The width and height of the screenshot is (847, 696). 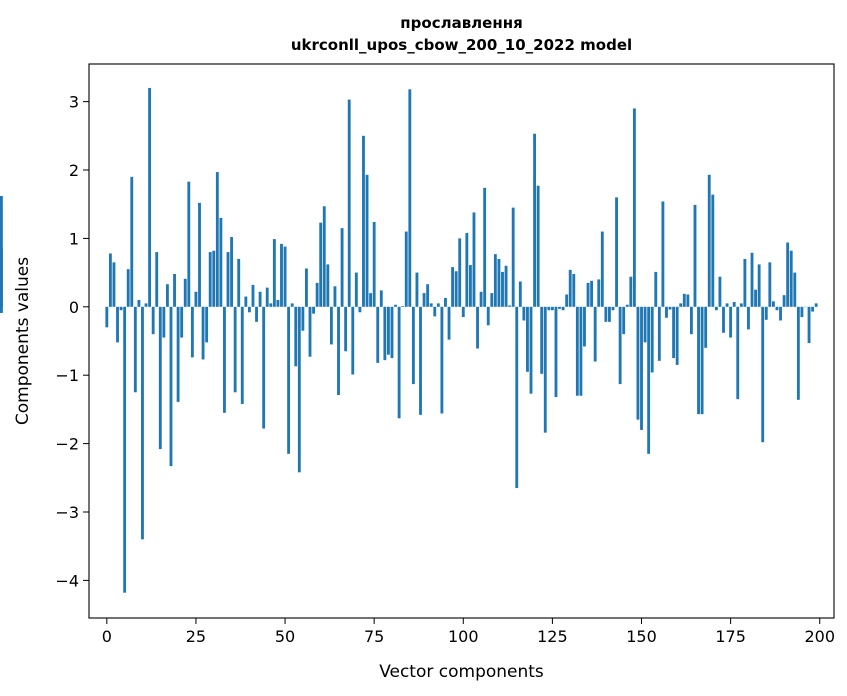 I want to click on chart-subtitle: ukrconll_upos_cbow_200_10_2022 model, so click(x=461, y=45).